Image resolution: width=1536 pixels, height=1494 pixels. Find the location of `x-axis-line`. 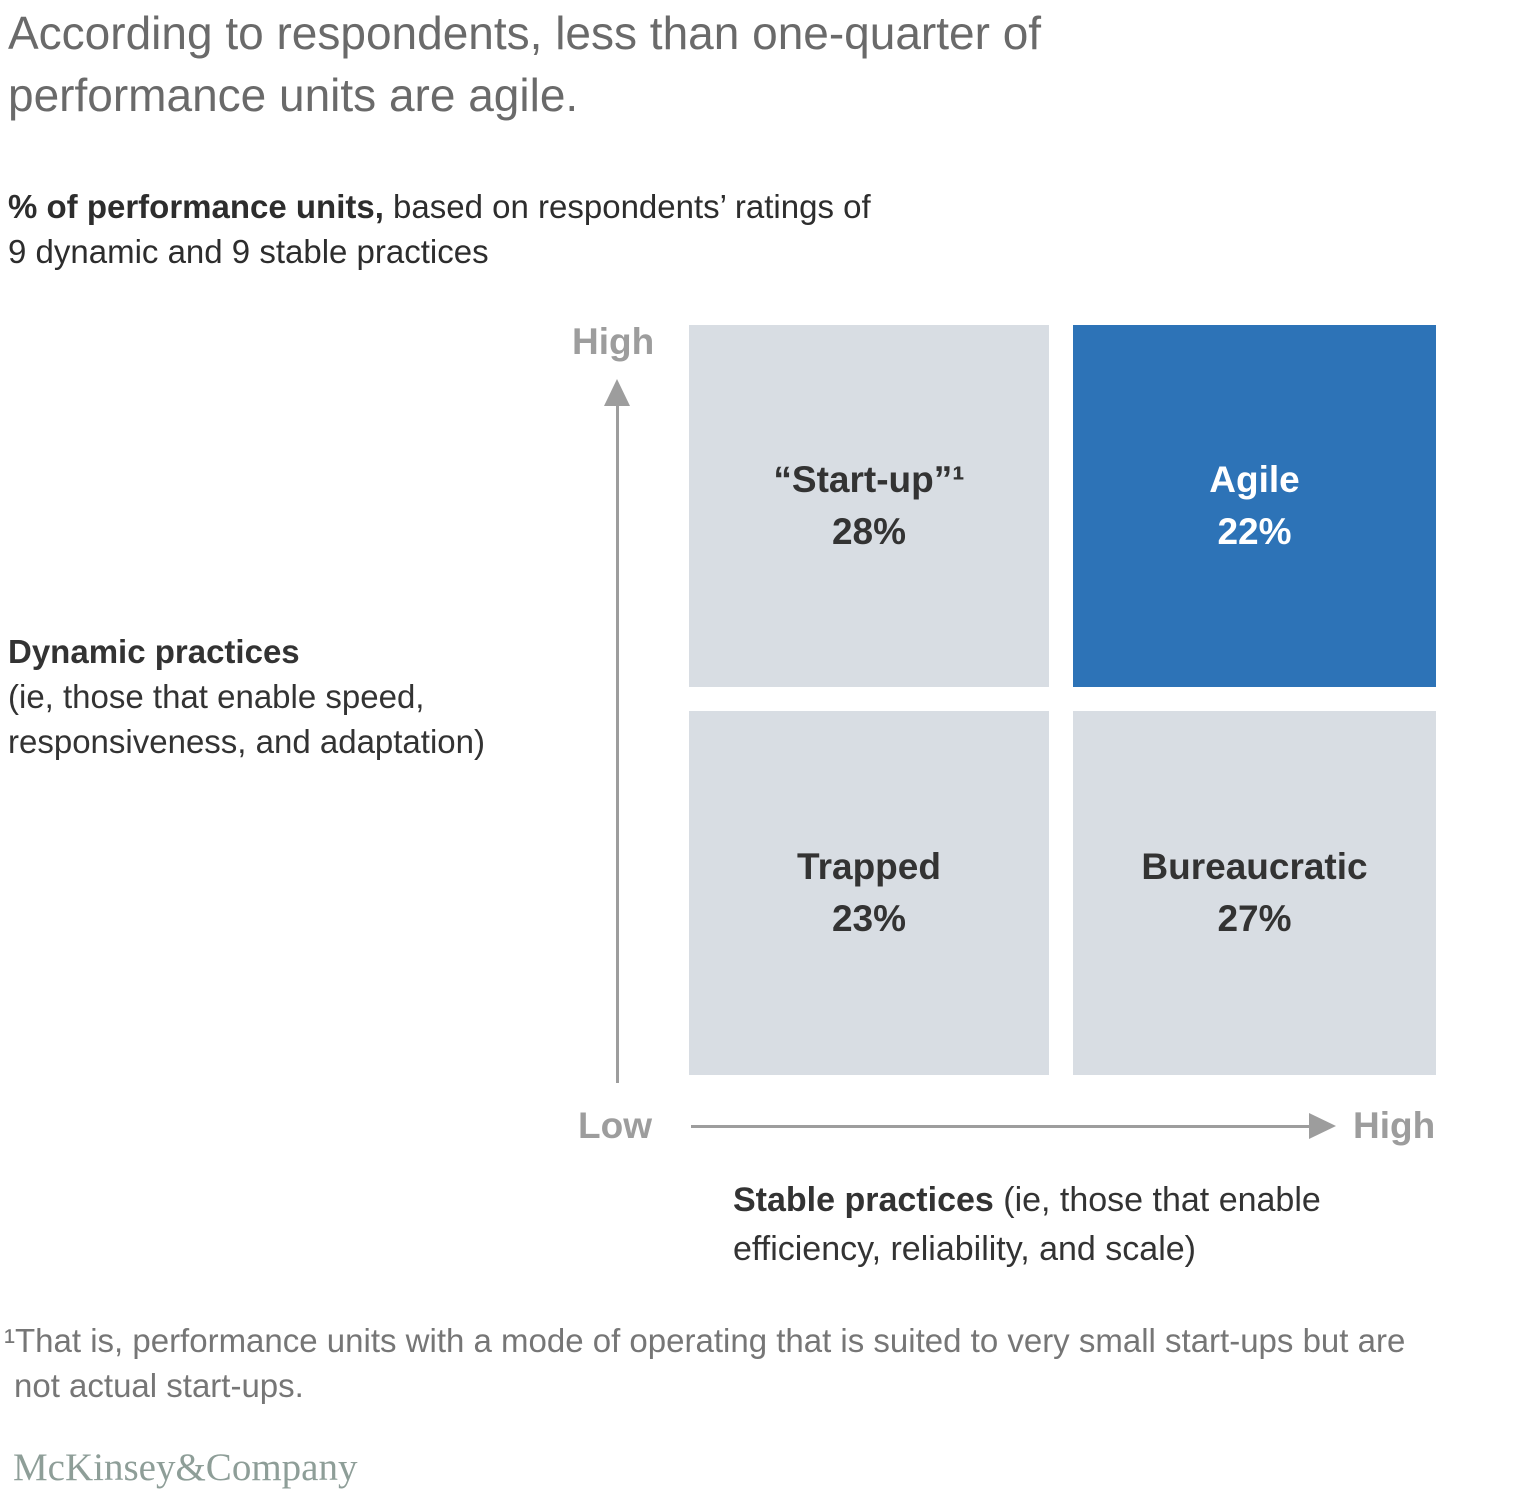

x-axis-line is located at coordinates (1001, 1126).